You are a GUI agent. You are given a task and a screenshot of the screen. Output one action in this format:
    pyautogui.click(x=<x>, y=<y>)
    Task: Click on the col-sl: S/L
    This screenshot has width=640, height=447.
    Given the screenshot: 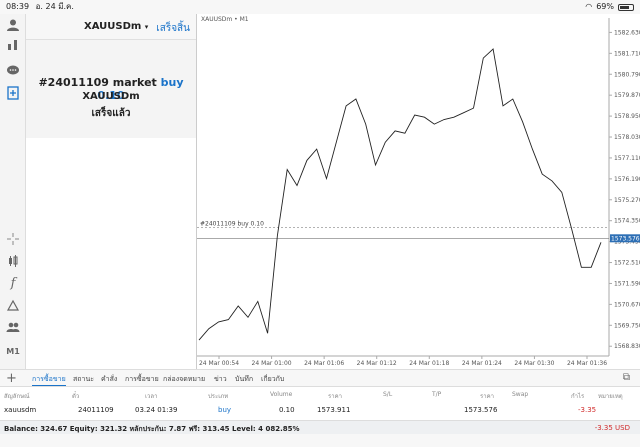 What is the action you would take?
    pyautogui.click(x=388, y=394)
    